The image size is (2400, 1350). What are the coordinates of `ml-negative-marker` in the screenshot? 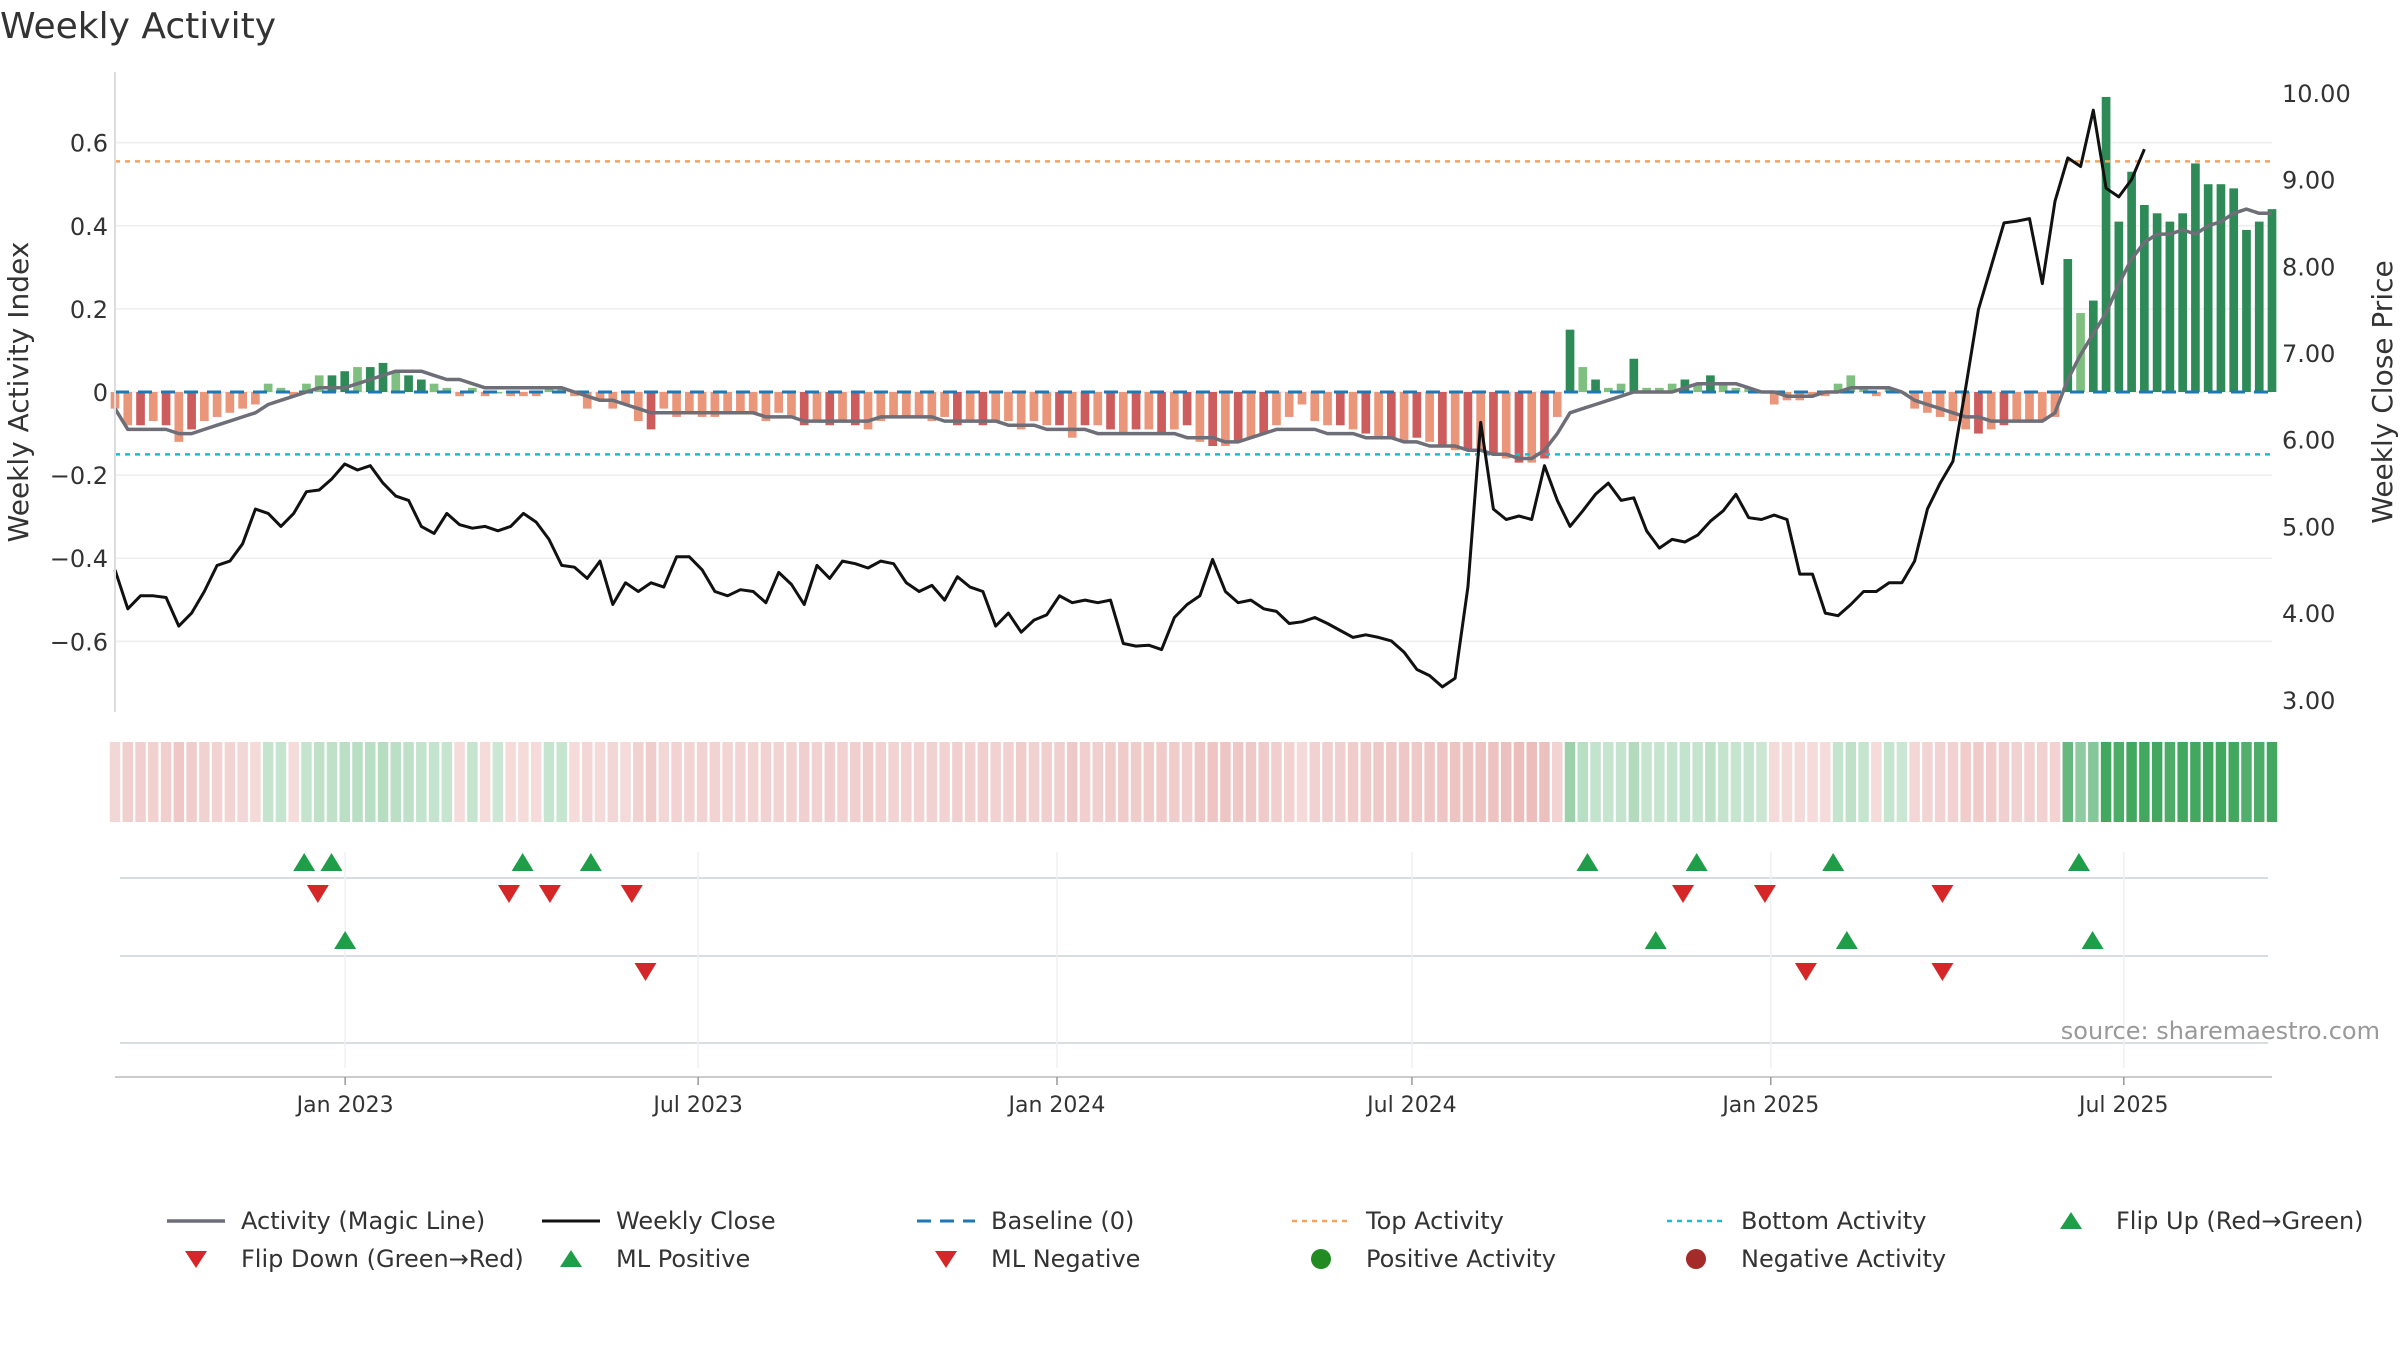 It's located at (1805, 972).